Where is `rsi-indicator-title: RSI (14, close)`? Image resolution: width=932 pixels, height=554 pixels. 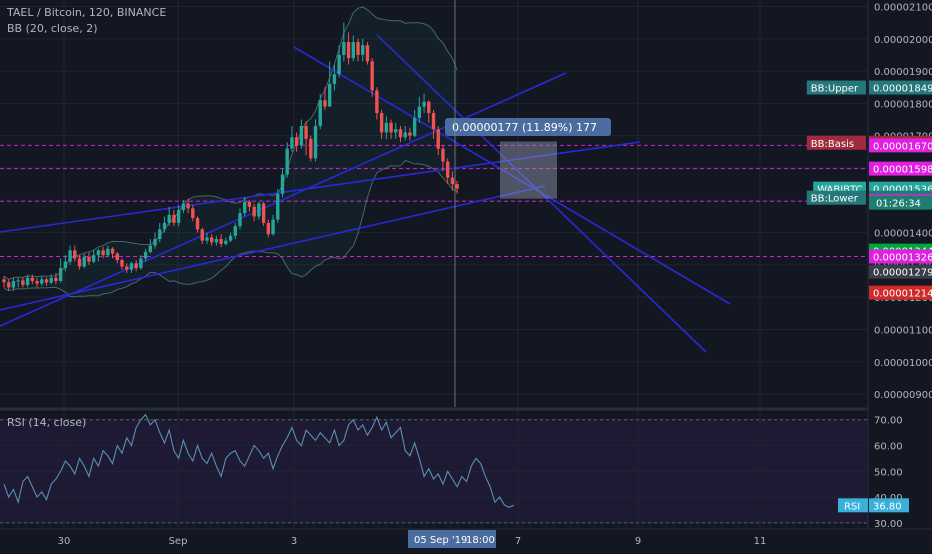 rsi-indicator-title: RSI (14, close) is located at coordinates (46, 422).